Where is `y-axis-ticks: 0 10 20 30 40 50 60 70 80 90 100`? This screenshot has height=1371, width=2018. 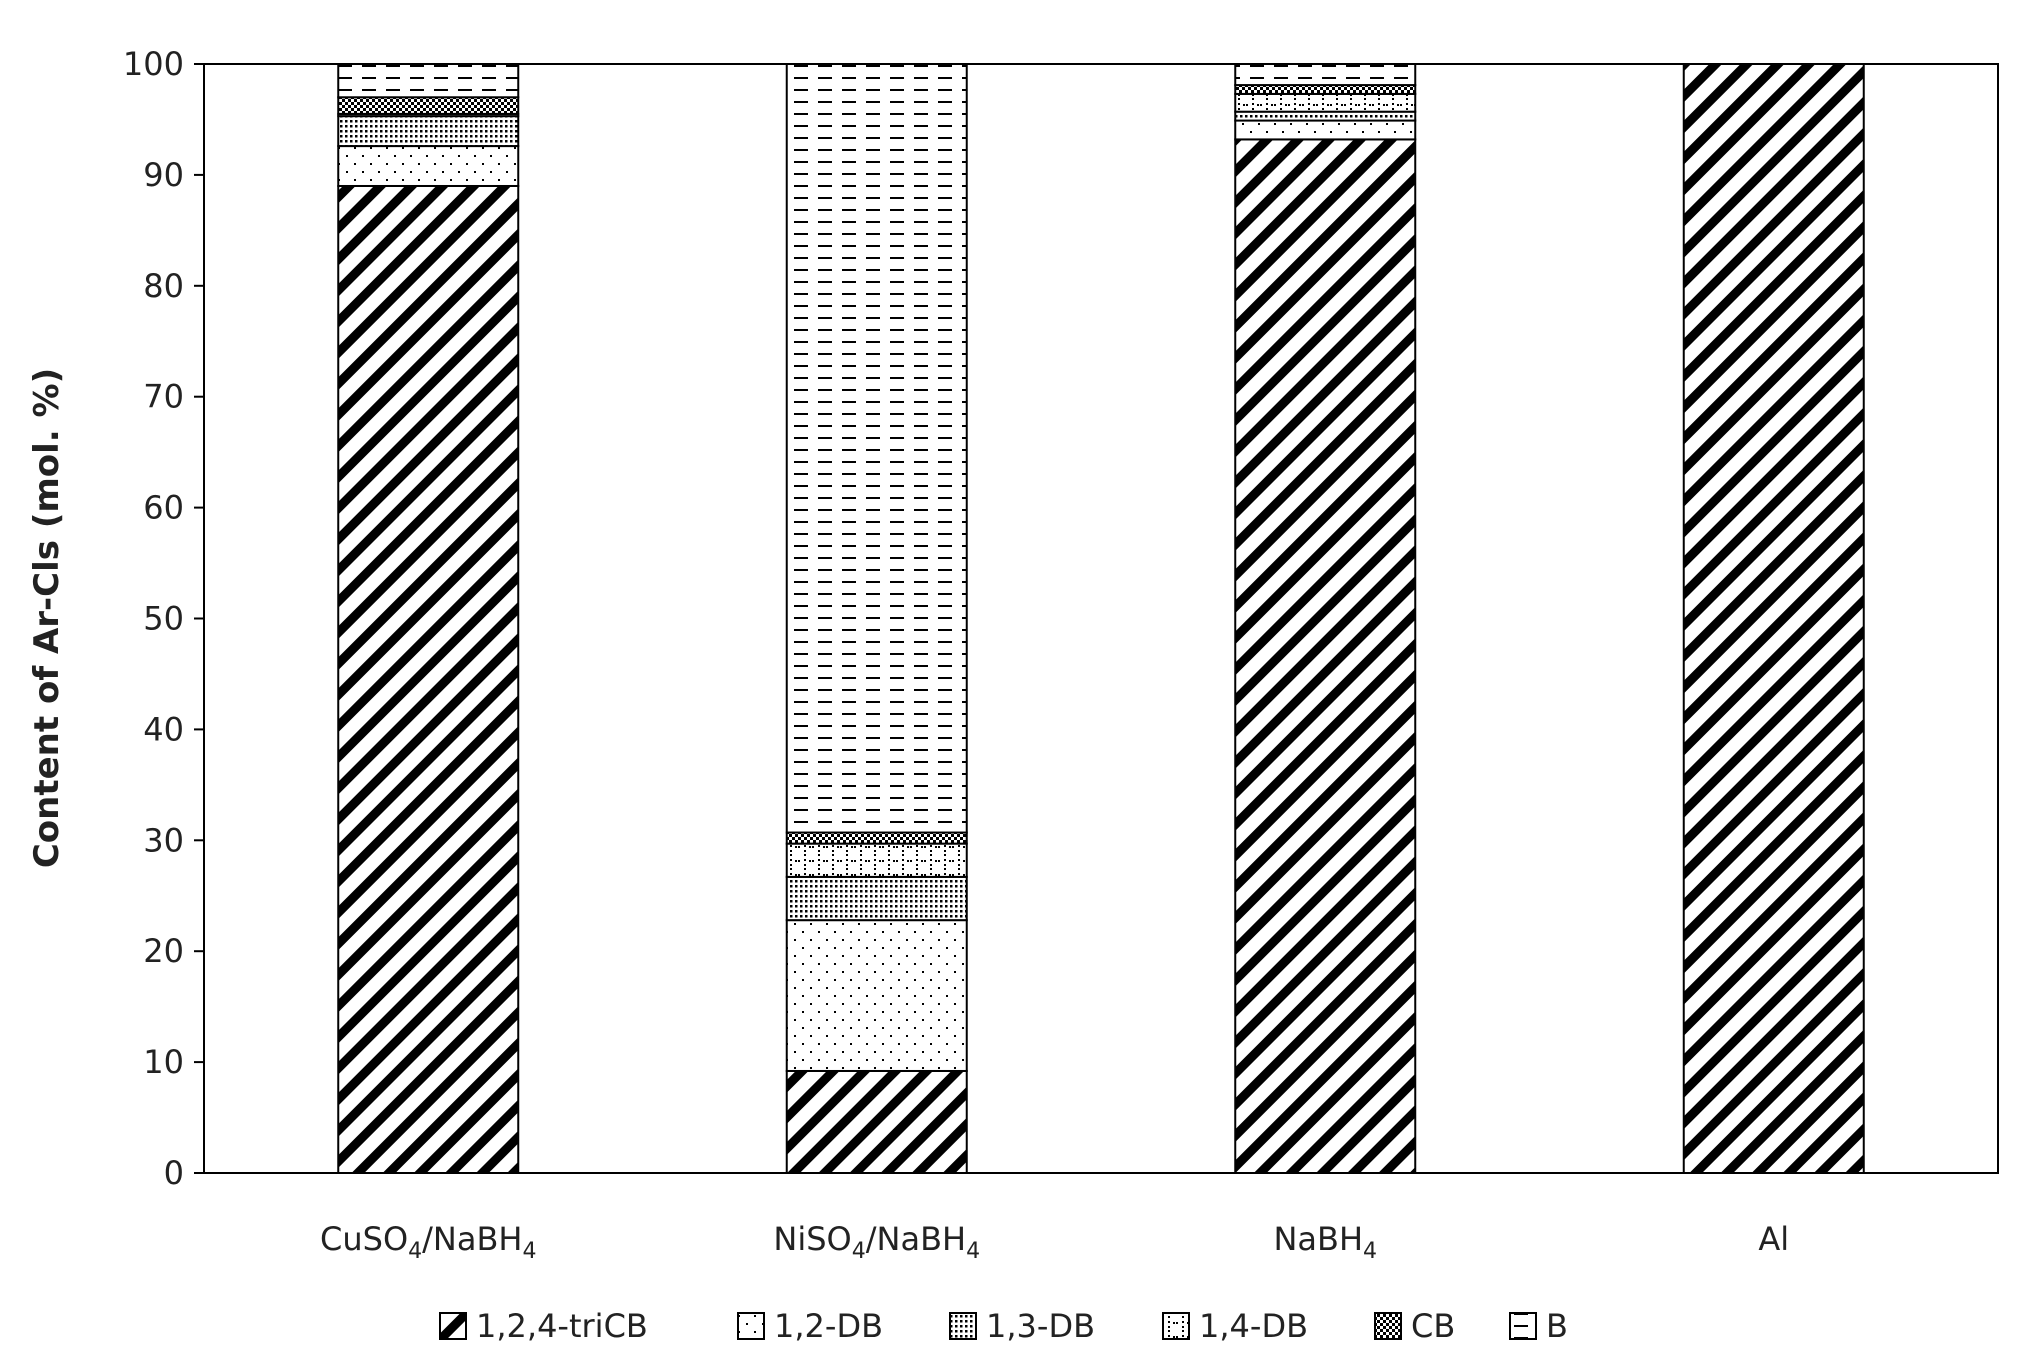 y-axis-ticks: 0 10 20 30 40 50 60 70 80 90 100 is located at coordinates (163, 618).